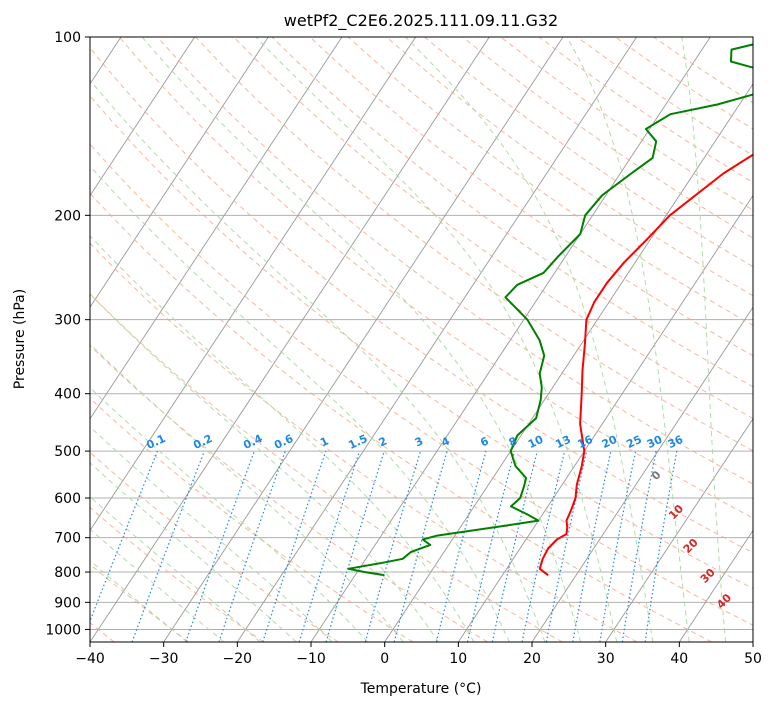 The image size is (775, 708). I want to click on y-axis-ticks: 100 200 300 400 500 600 700 800 900 1000, so click(67, 334).